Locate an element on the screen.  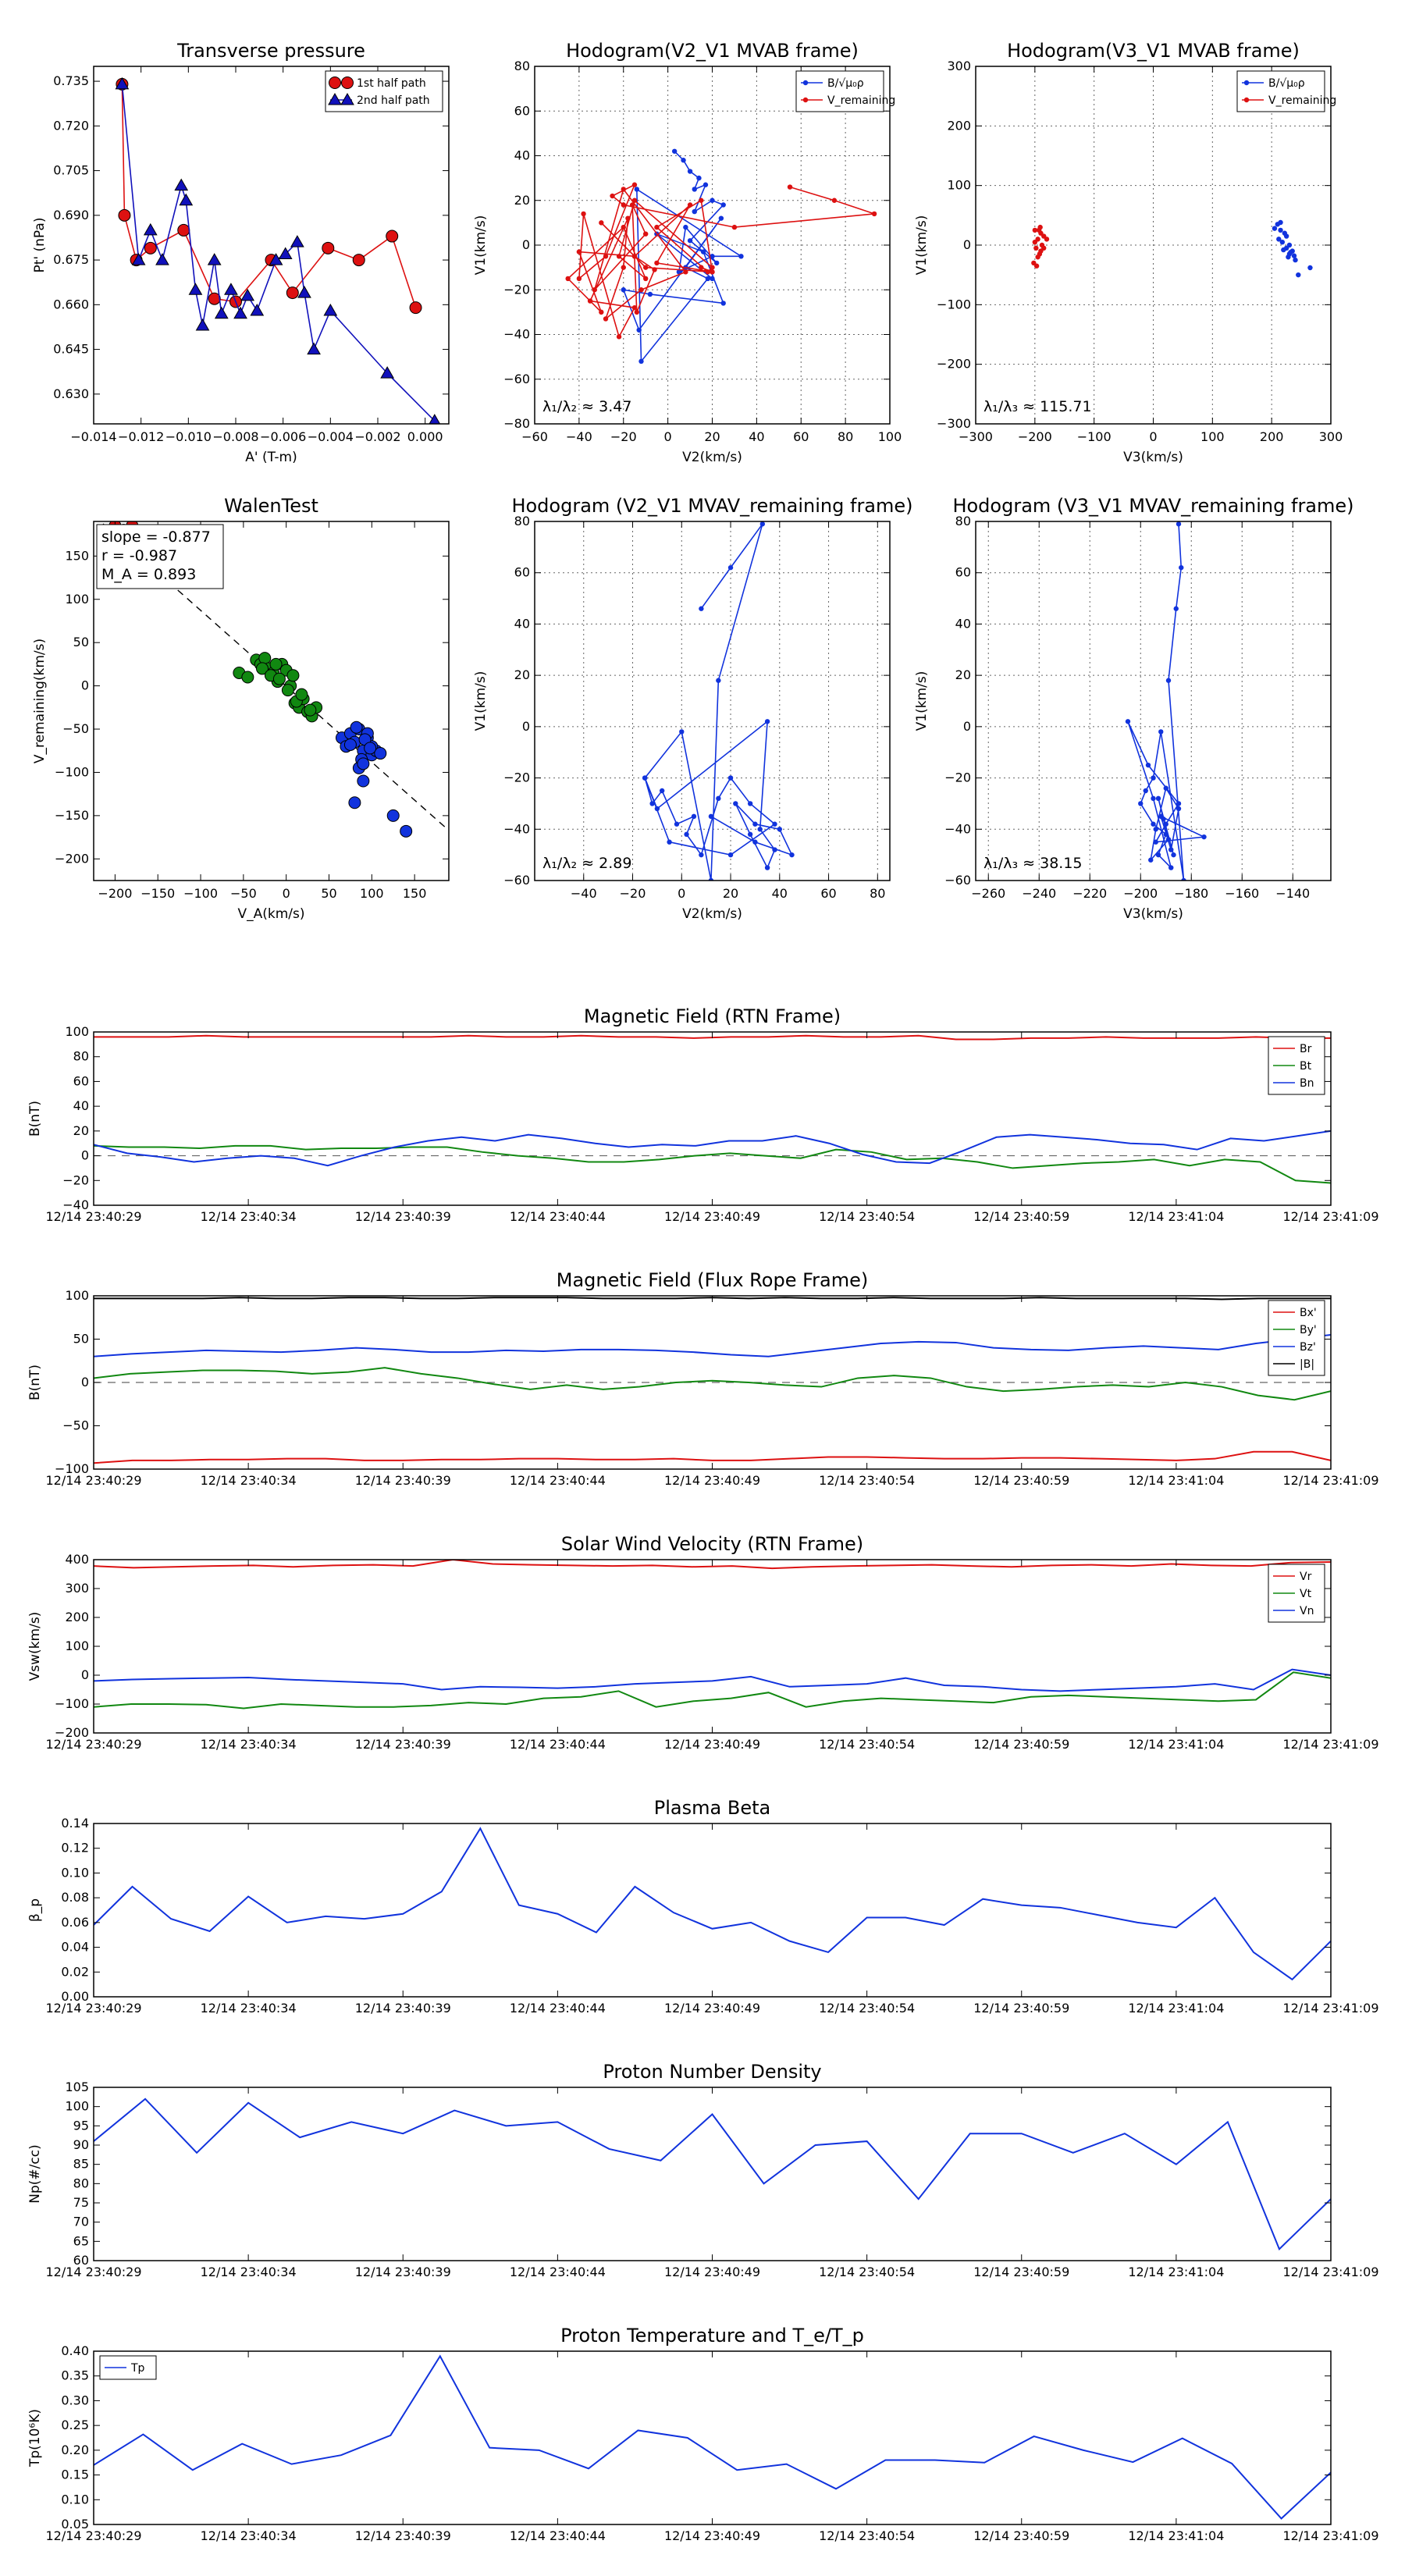
x-tick-label: 50 is located at coordinates (328, 893).